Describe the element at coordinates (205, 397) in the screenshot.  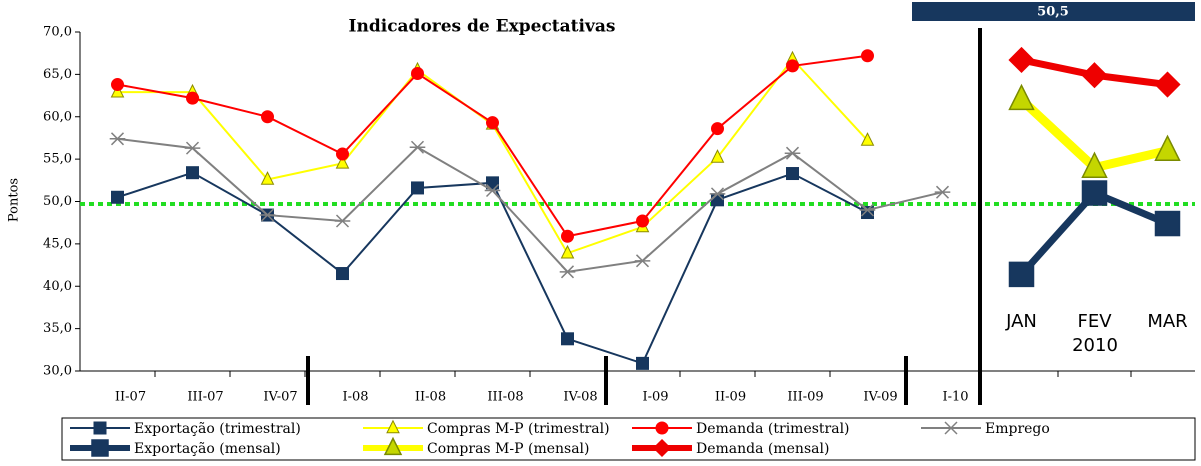
I see `x-tick-label: III-07` at that location.